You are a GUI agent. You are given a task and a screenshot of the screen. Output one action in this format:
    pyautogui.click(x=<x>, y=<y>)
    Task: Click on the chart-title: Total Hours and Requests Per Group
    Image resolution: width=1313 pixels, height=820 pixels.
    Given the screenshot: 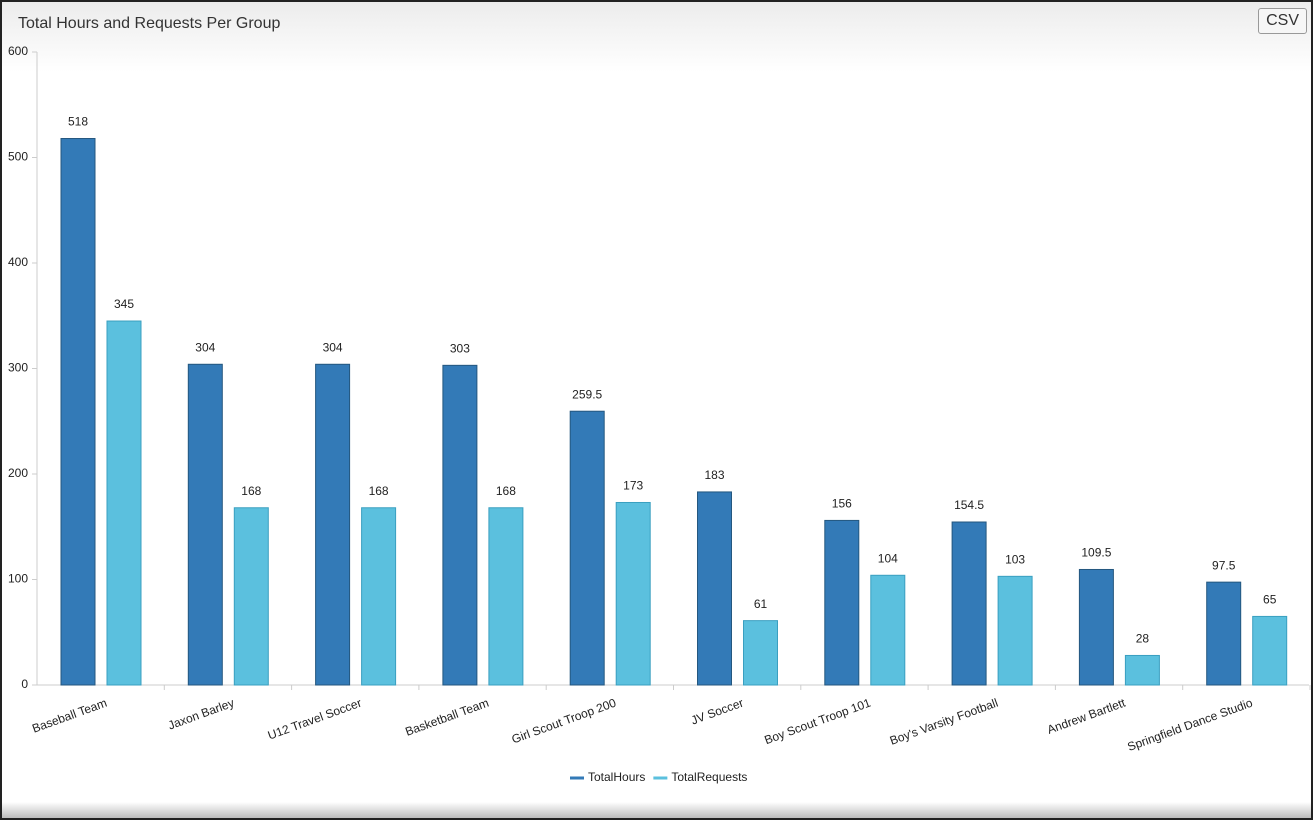 What is the action you would take?
    pyautogui.click(x=149, y=23)
    